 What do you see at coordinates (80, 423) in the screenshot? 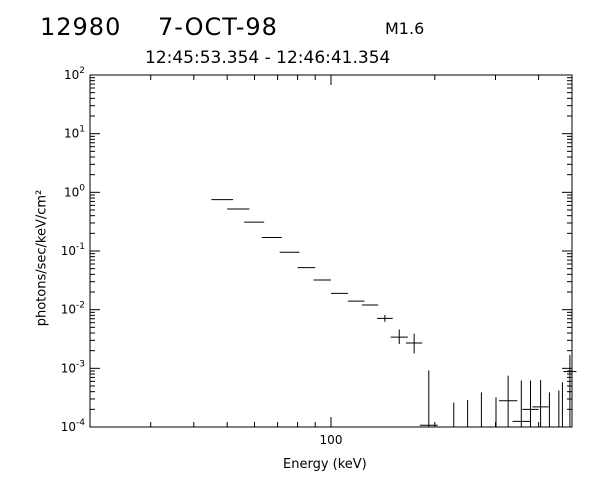
I see `y-tick-exponent: -4` at bounding box center [80, 423].